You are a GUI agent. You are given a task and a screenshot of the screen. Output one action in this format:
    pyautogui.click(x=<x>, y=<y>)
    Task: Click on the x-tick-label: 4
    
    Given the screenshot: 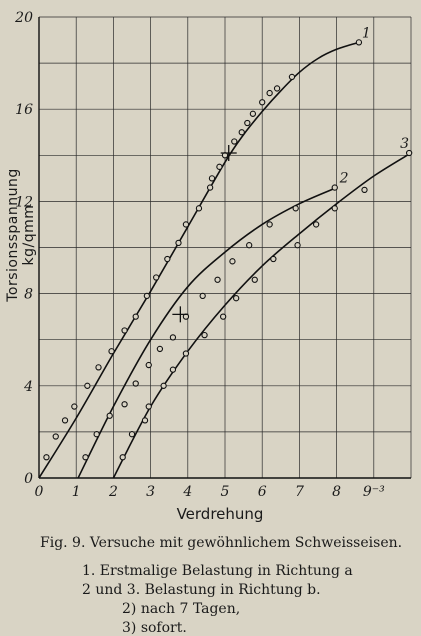 What is the action you would take?
    pyautogui.click(x=187, y=492)
    